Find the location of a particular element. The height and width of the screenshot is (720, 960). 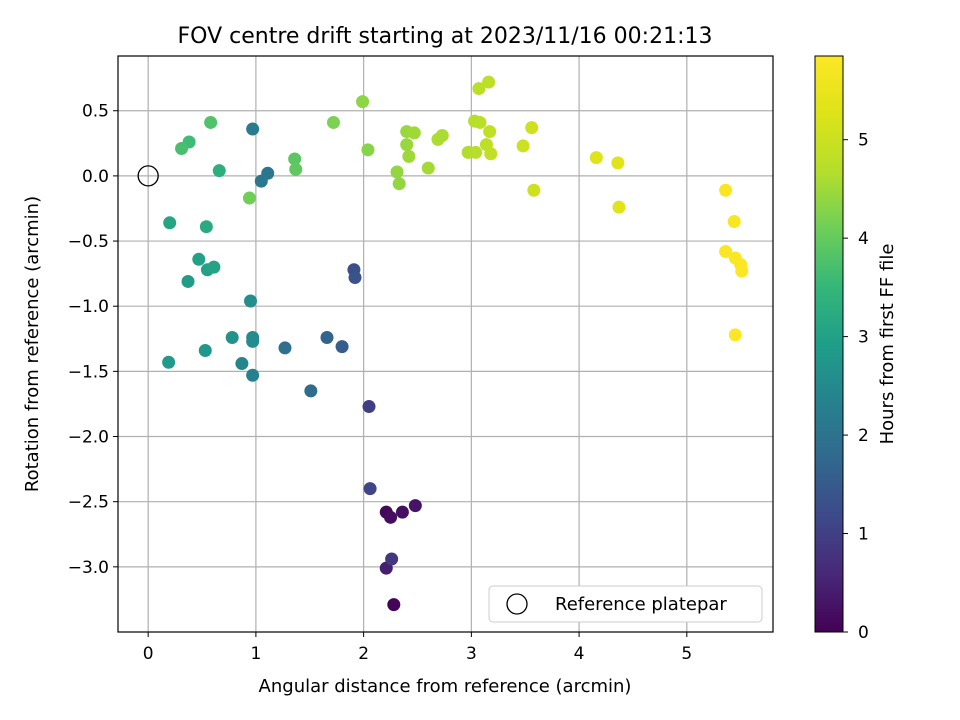

x-tick-label: 2 is located at coordinates (363, 654).